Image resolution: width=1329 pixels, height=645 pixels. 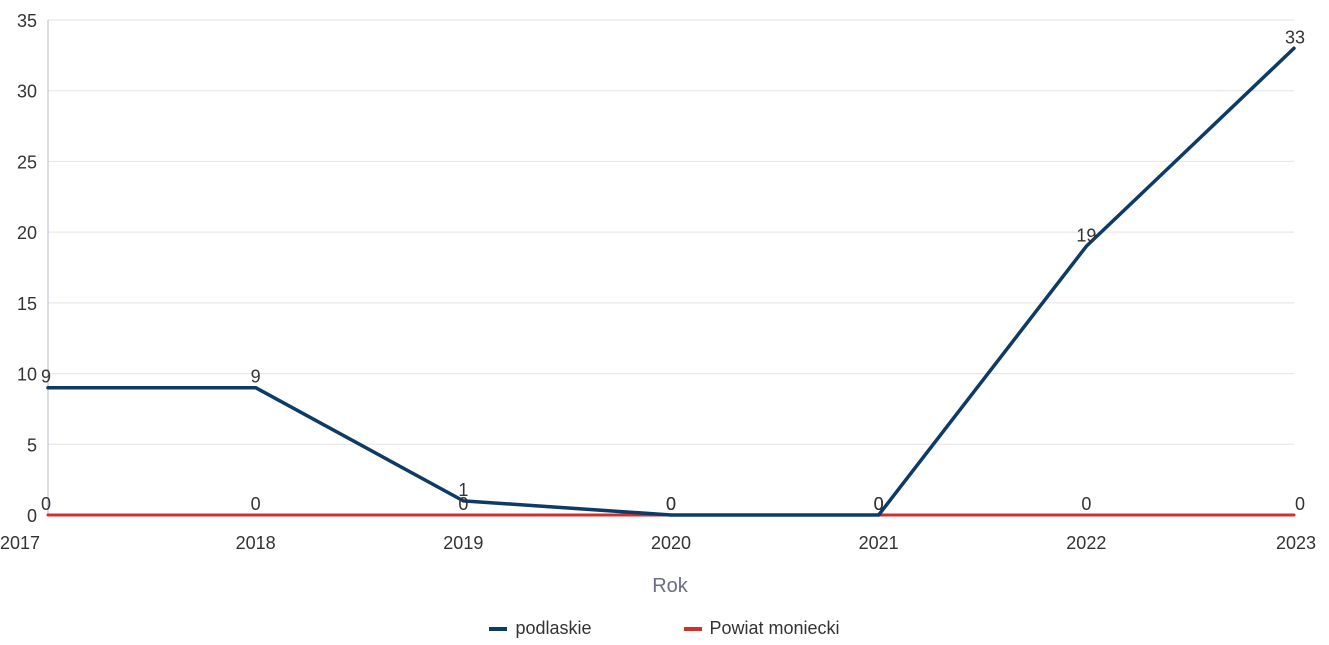 I want to click on legend-item-podlaskie: podlaskie, so click(x=540, y=628).